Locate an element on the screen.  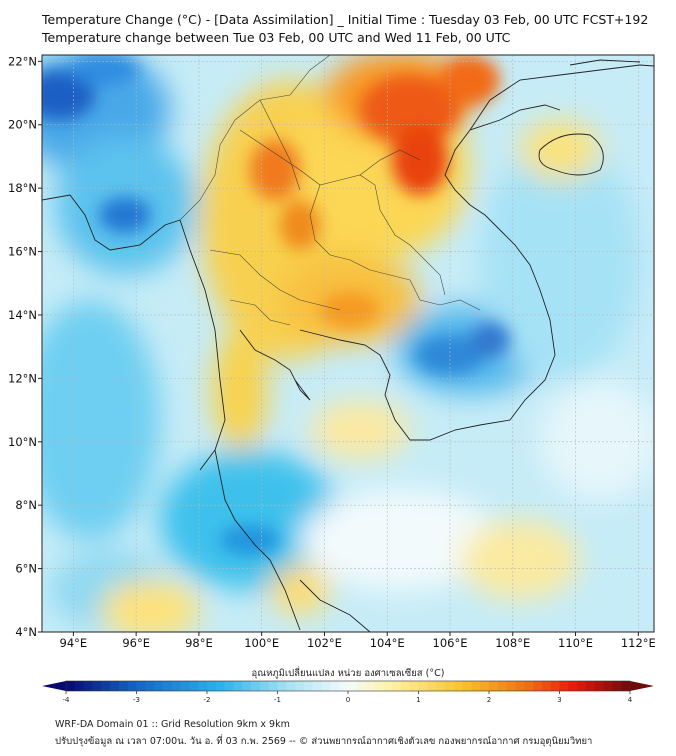
colorbar-tick-label: -4 is located at coordinates (67, 700).